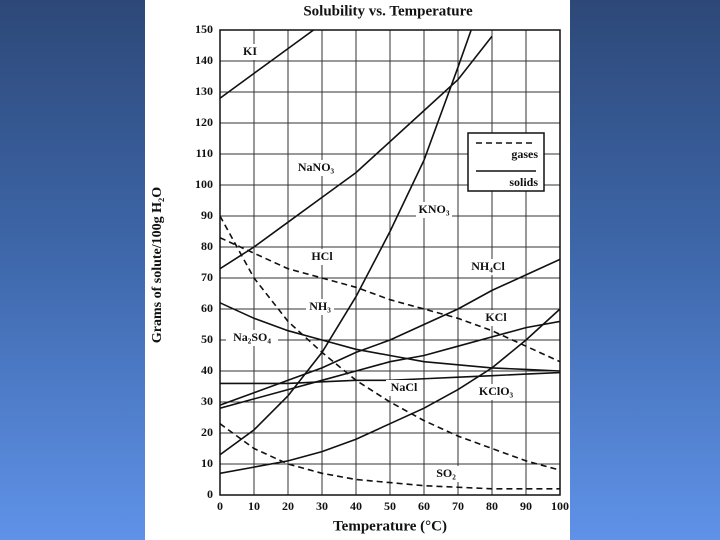 This screenshot has width=720, height=540. What do you see at coordinates (157, 265) in the screenshot?
I see `y-axis-label: Grams of solute/100g H₂O` at bounding box center [157, 265].